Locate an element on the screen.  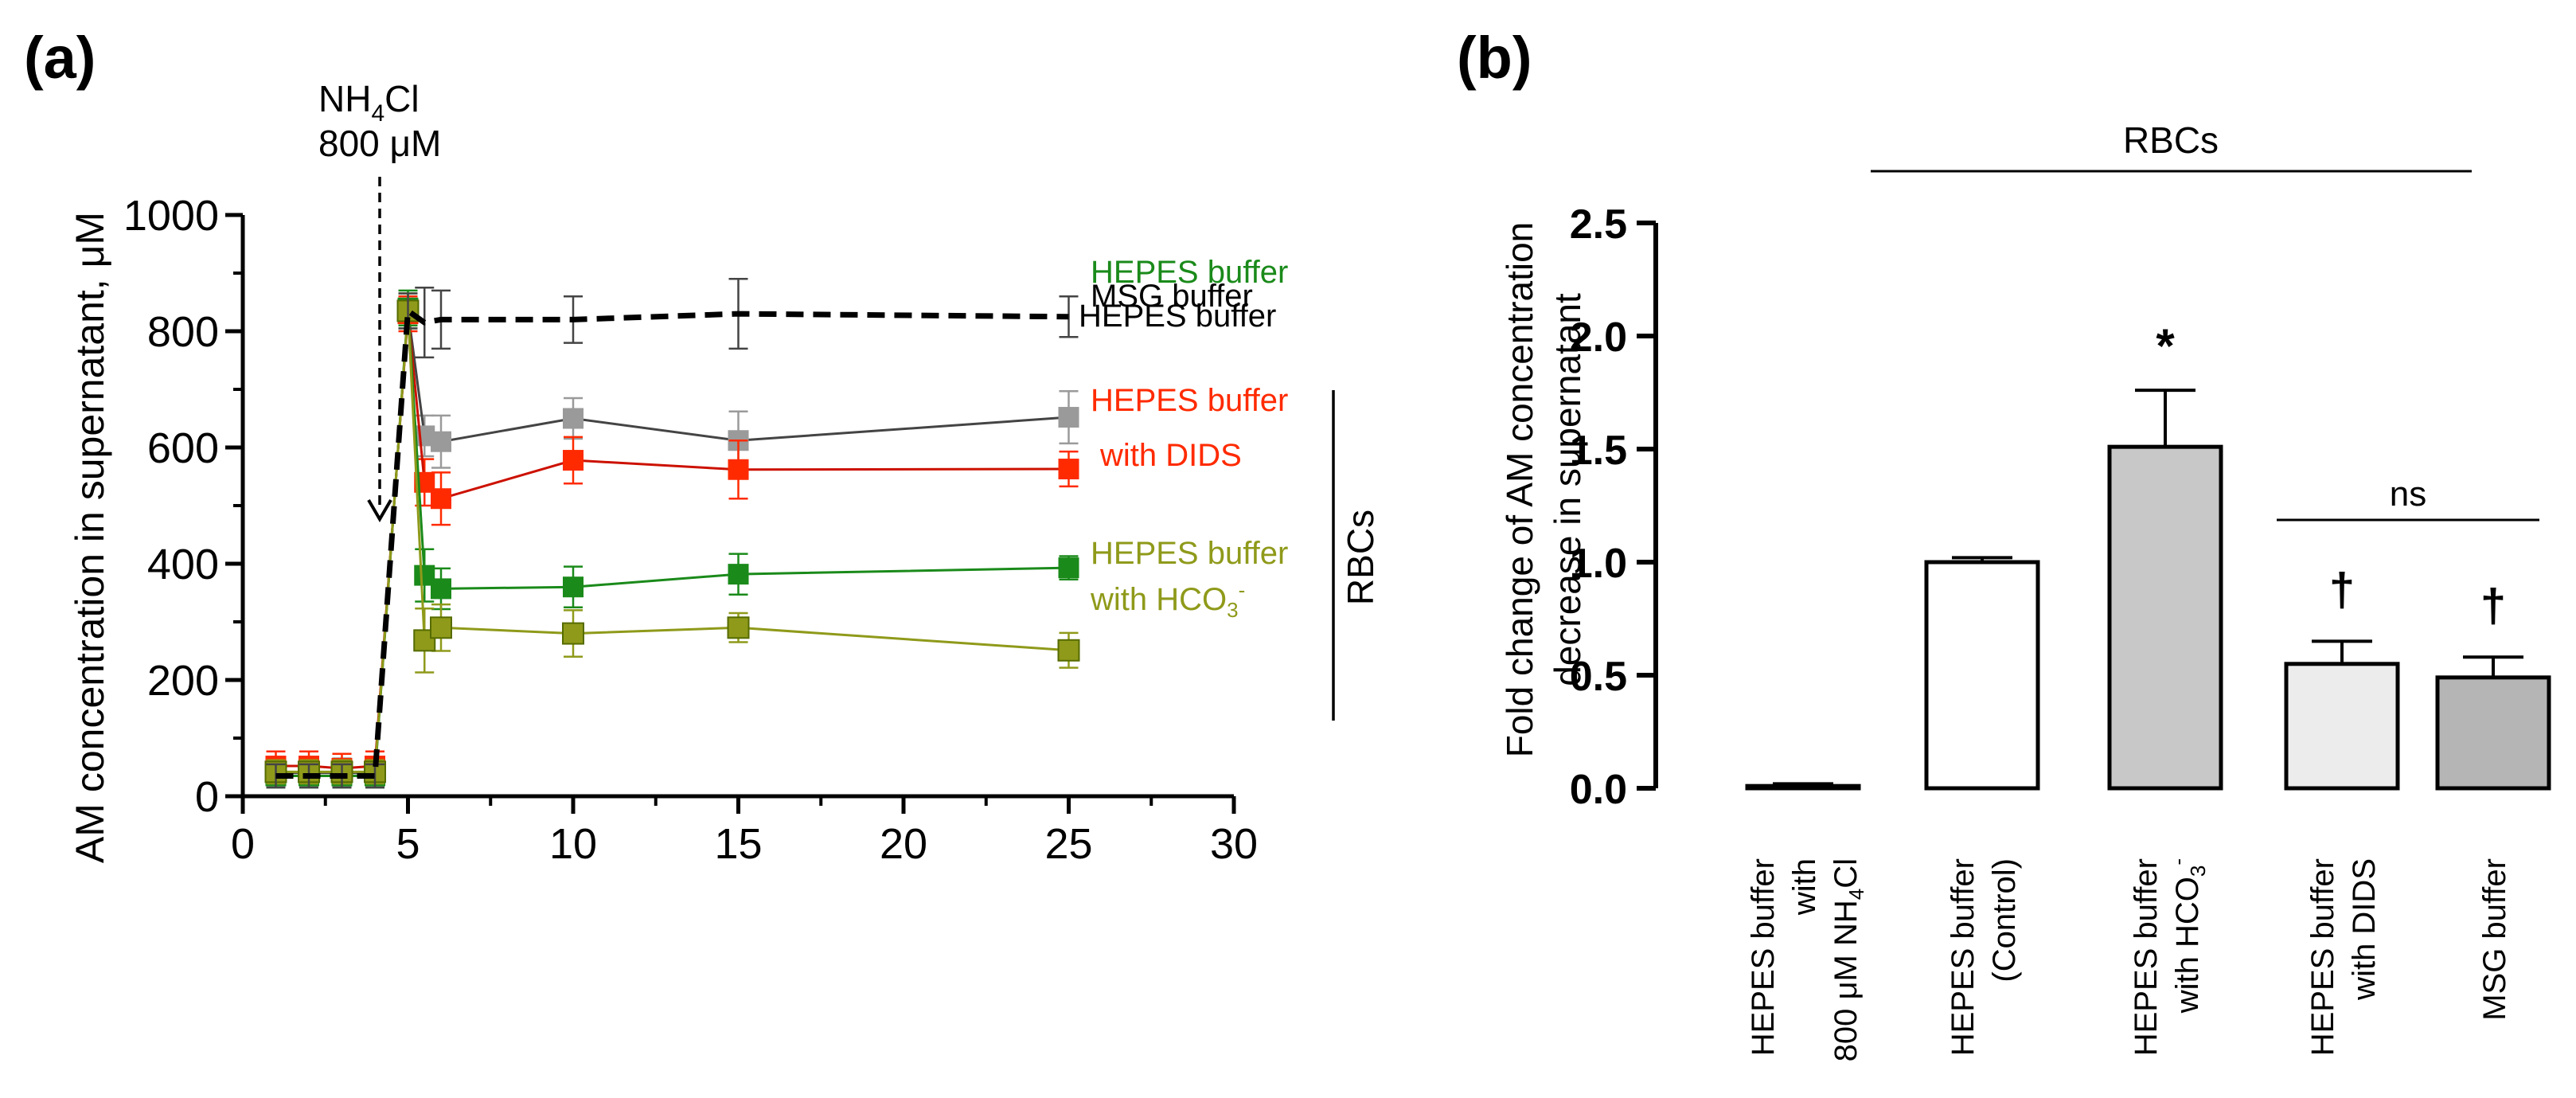
category-label: MSG buffer is located at coordinates (2494, 940).